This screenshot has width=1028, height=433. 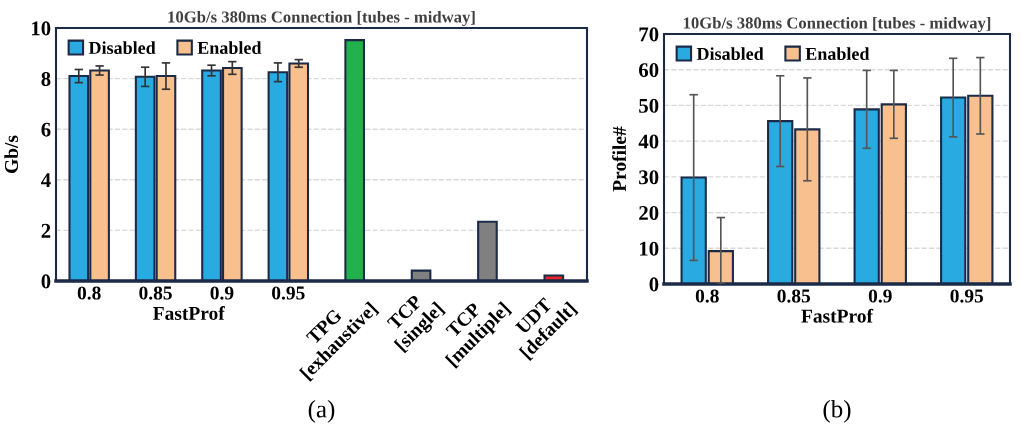 What do you see at coordinates (46, 230) in the screenshot?
I see `y-tick-label: 2` at bounding box center [46, 230].